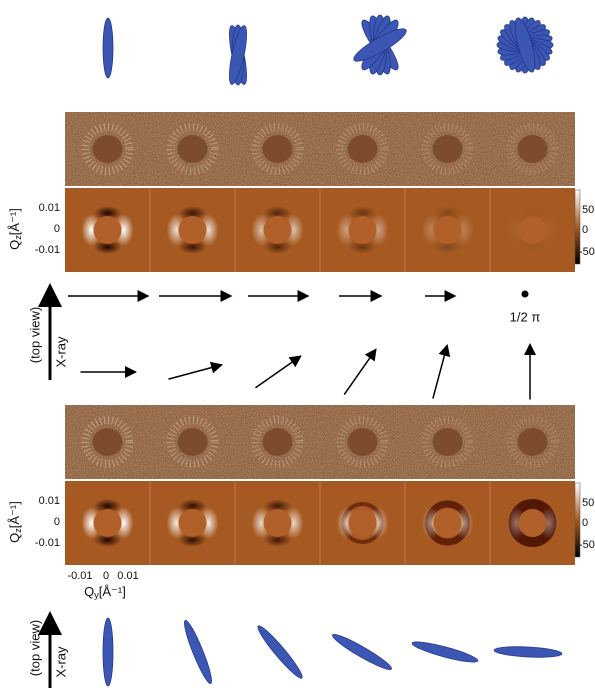 The image size is (595, 691). I want to click on arrow-dot, so click(525, 294).